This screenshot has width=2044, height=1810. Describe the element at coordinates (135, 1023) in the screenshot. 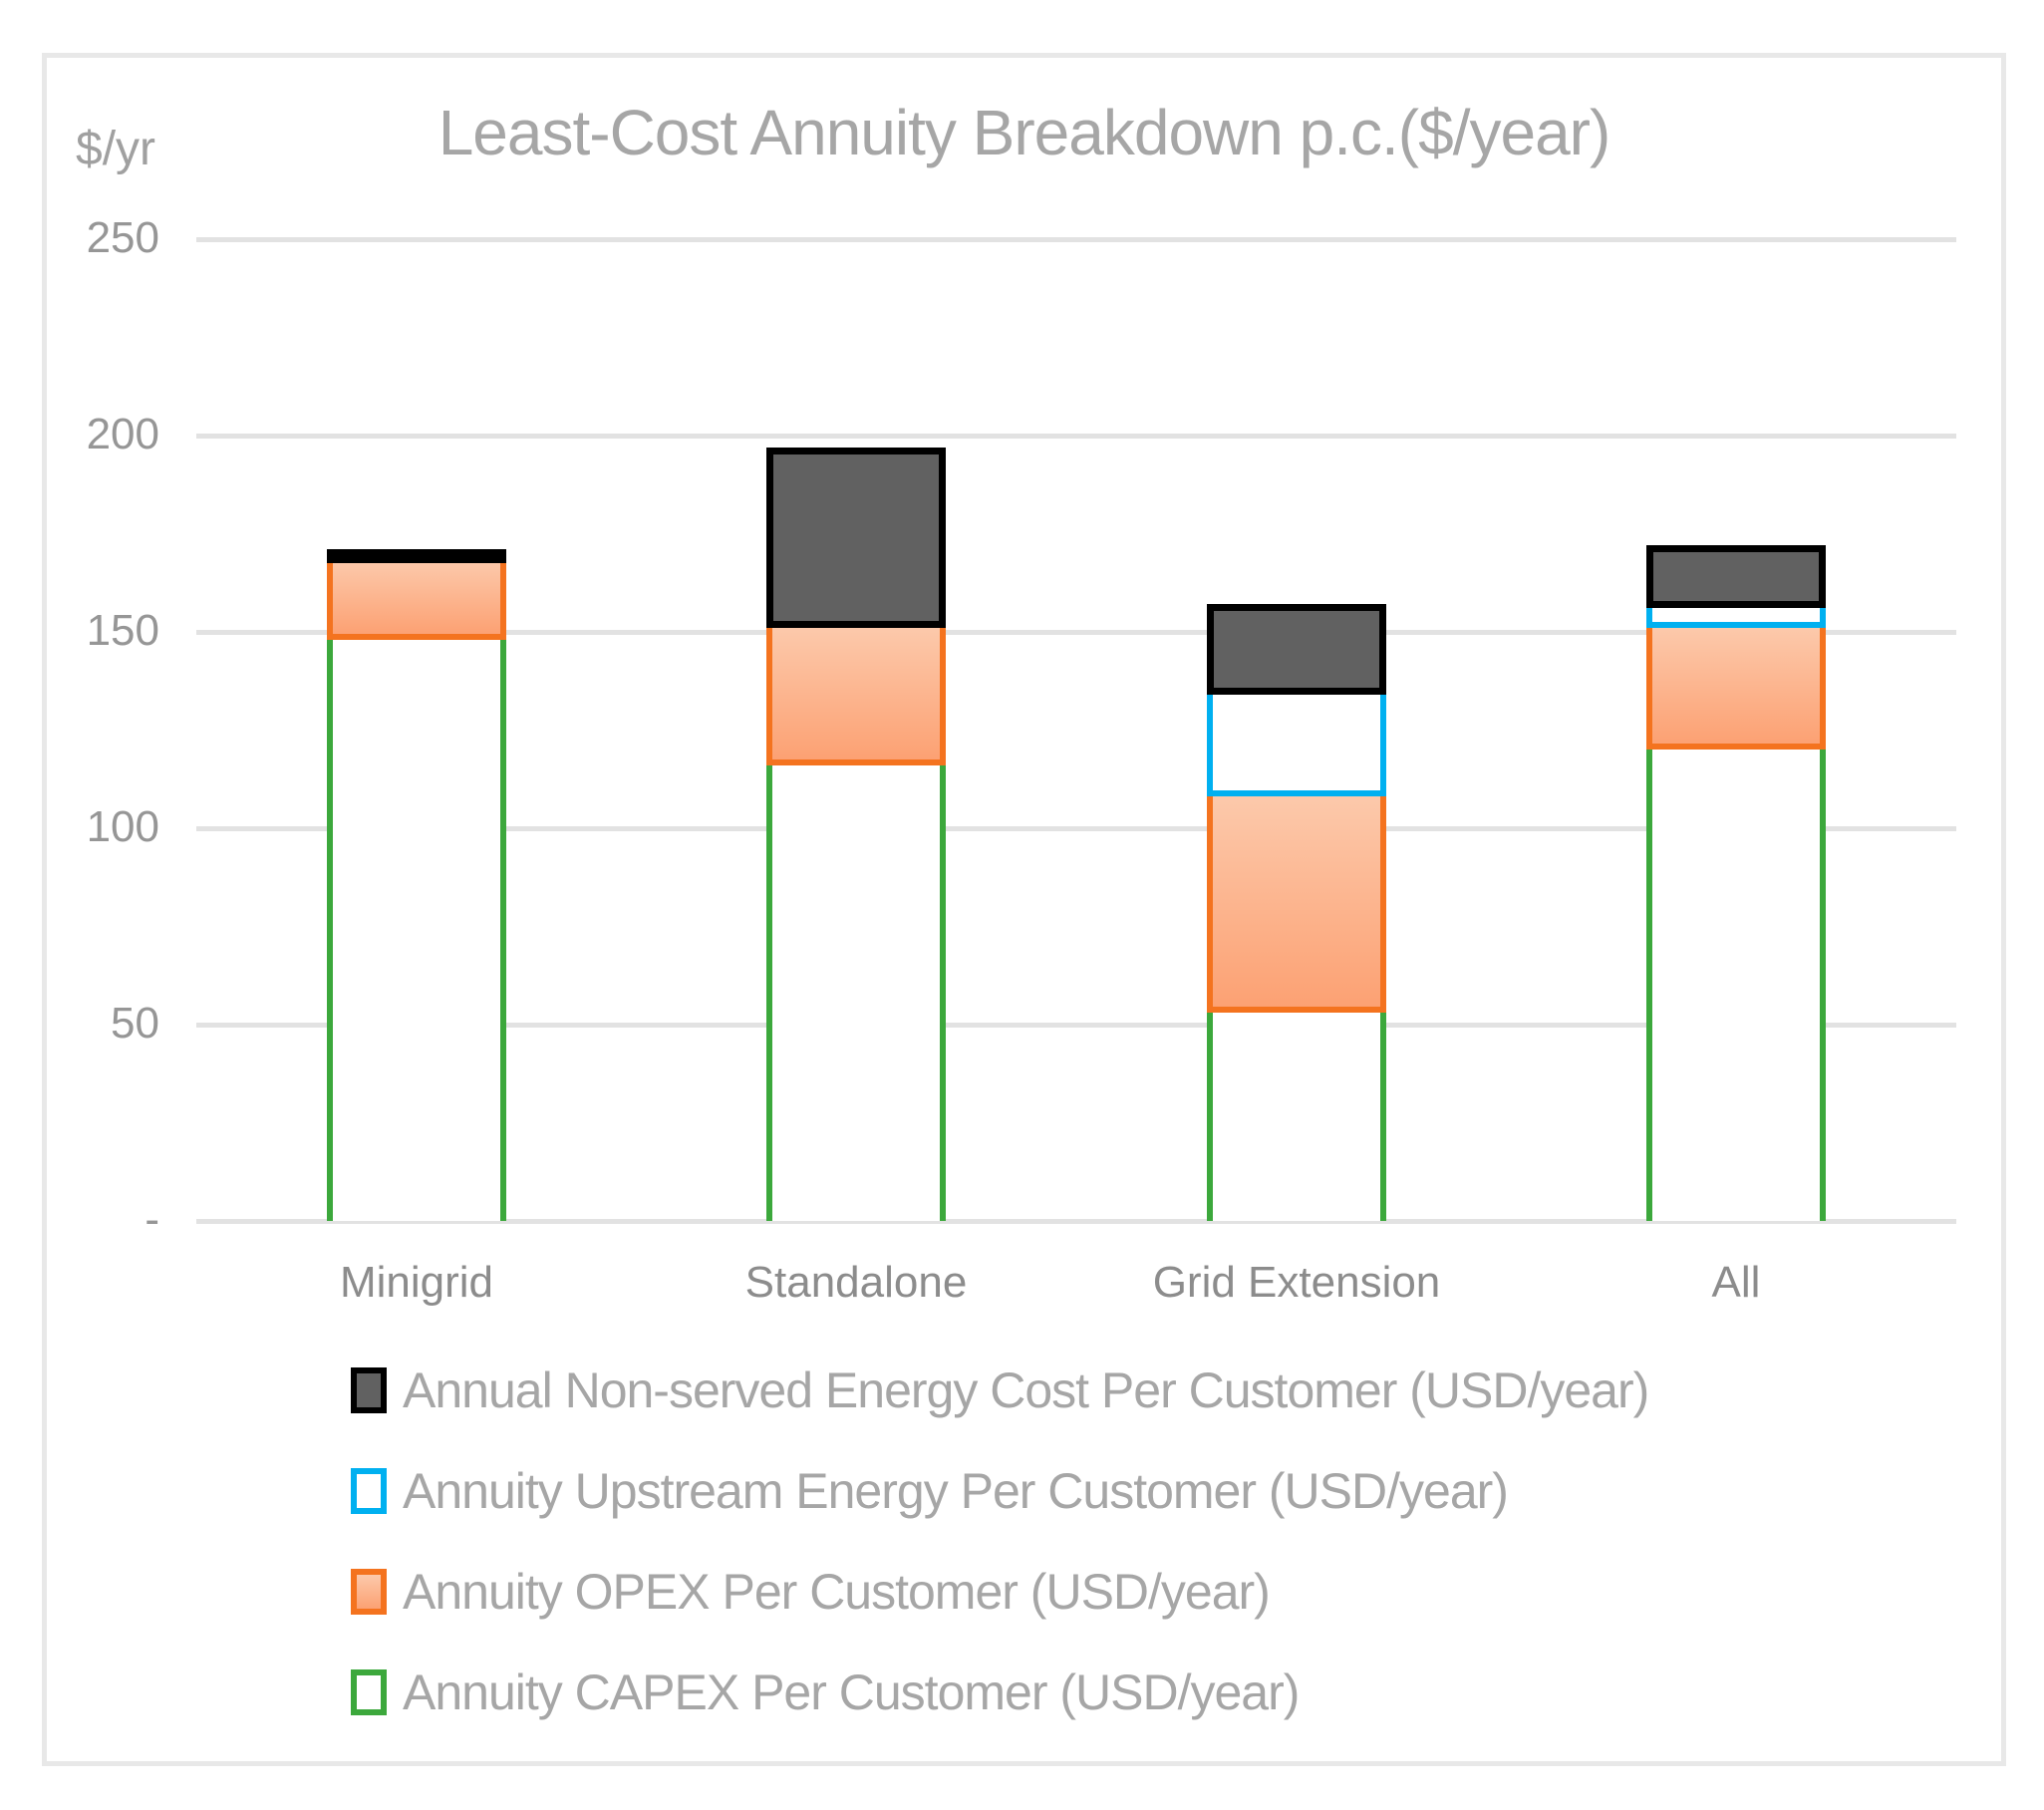

I see `y-tick-label-50: 50` at that location.